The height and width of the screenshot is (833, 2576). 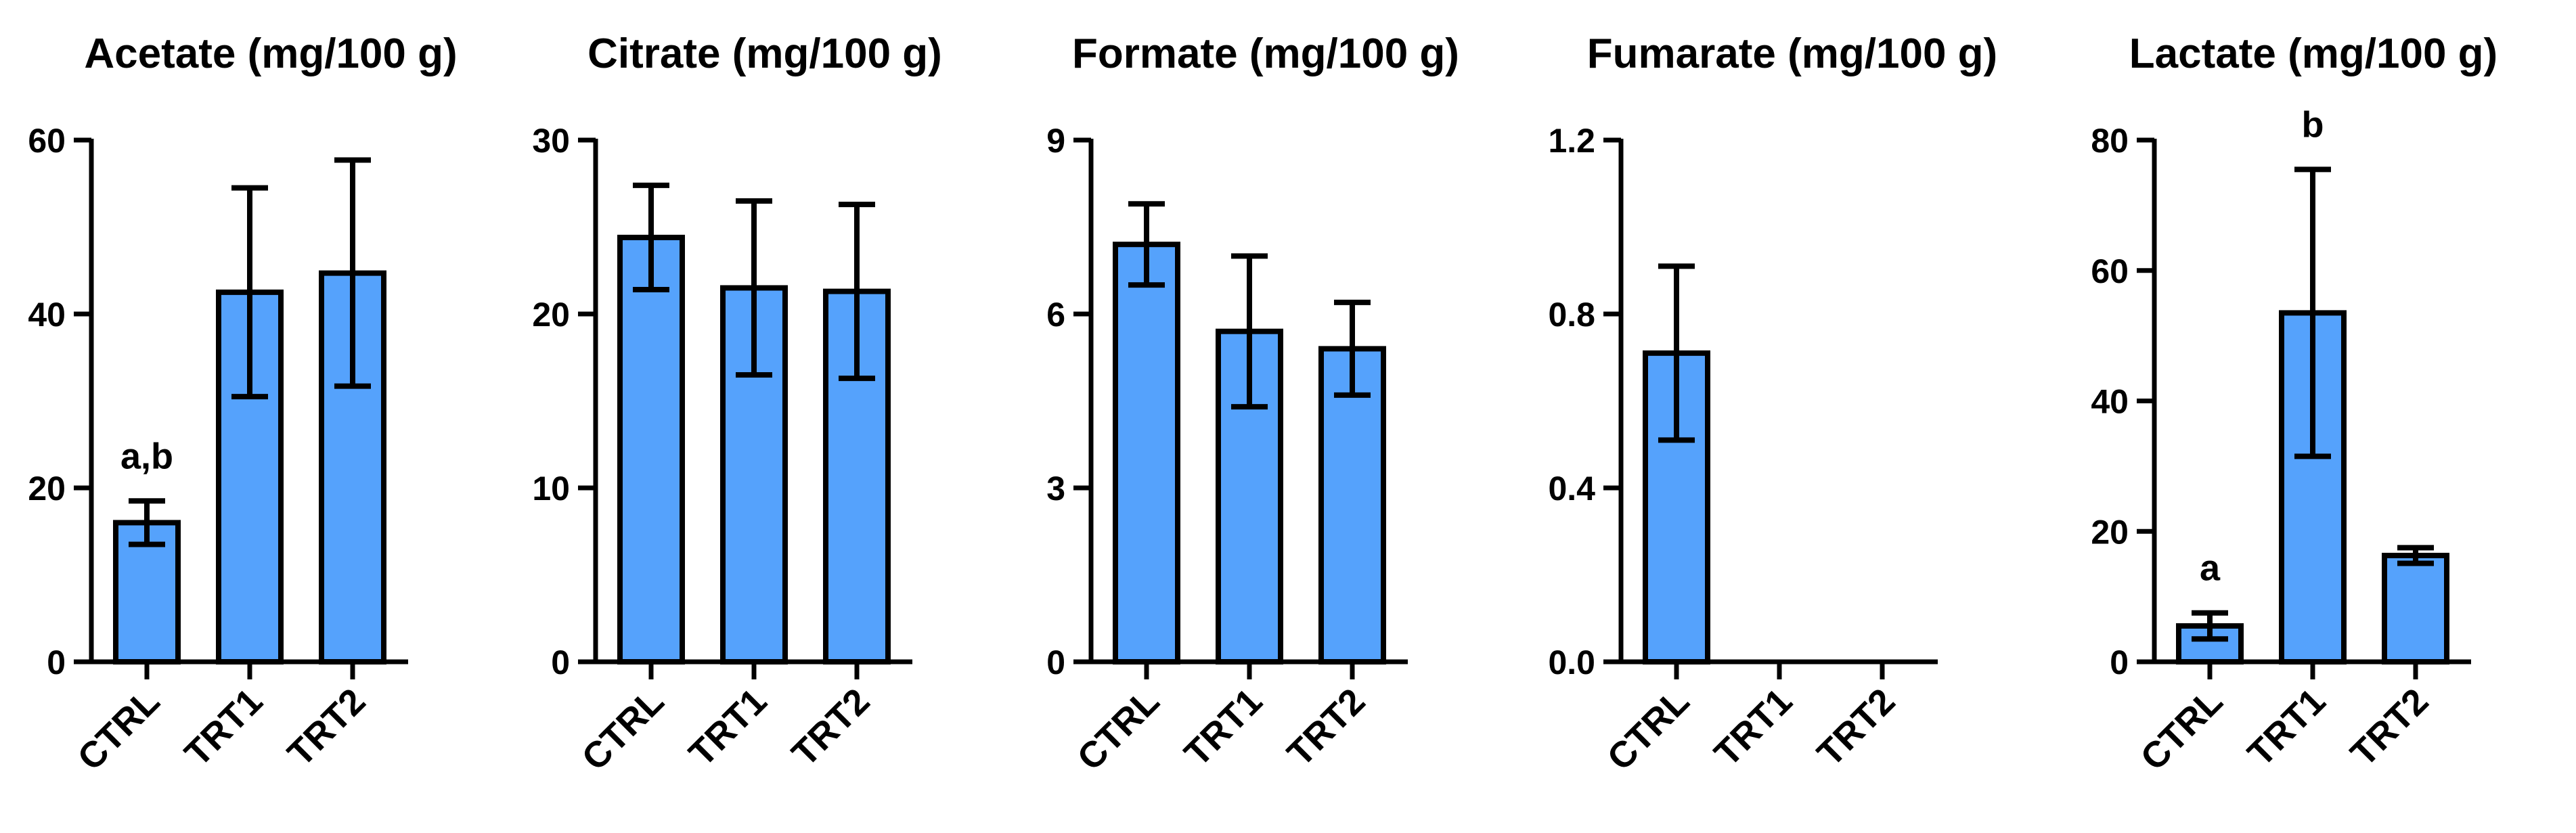 What do you see at coordinates (1055, 315) in the screenshot?
I see `y-tick-label: 6` at bounding box center [1055, 315].